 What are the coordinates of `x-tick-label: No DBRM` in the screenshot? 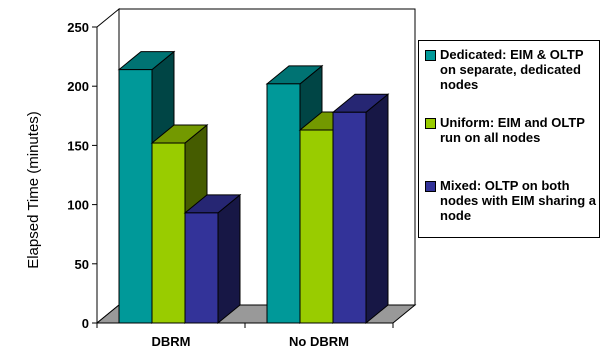 It's located at (319, 341).